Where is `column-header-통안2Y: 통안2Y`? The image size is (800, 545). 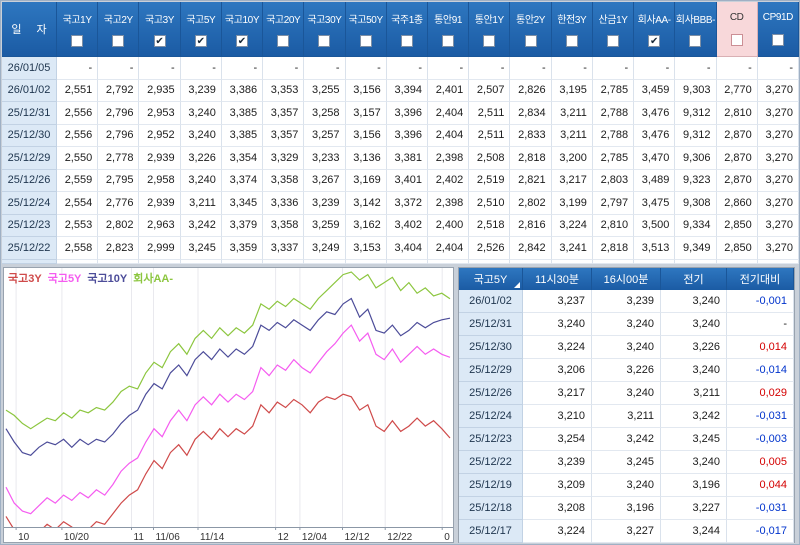
column-header-통안2Y: 통안2Y is located at coordinates (531, 29).